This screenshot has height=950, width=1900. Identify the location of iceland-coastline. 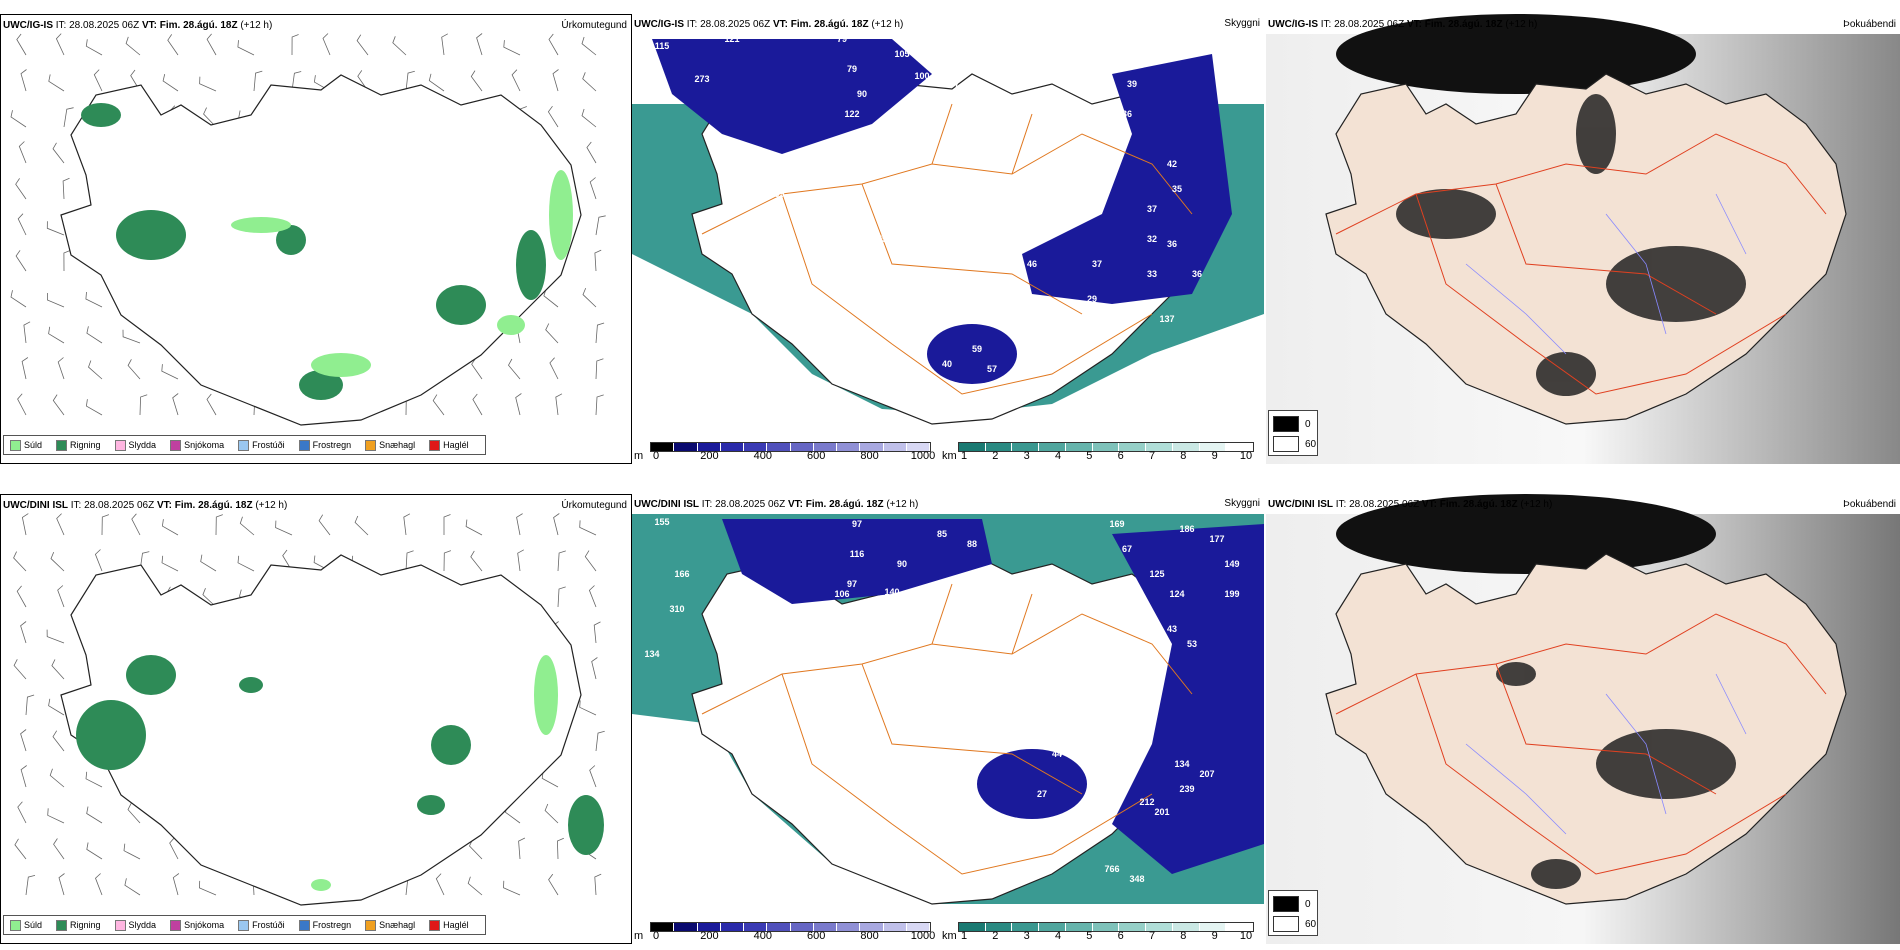
(321, 730).